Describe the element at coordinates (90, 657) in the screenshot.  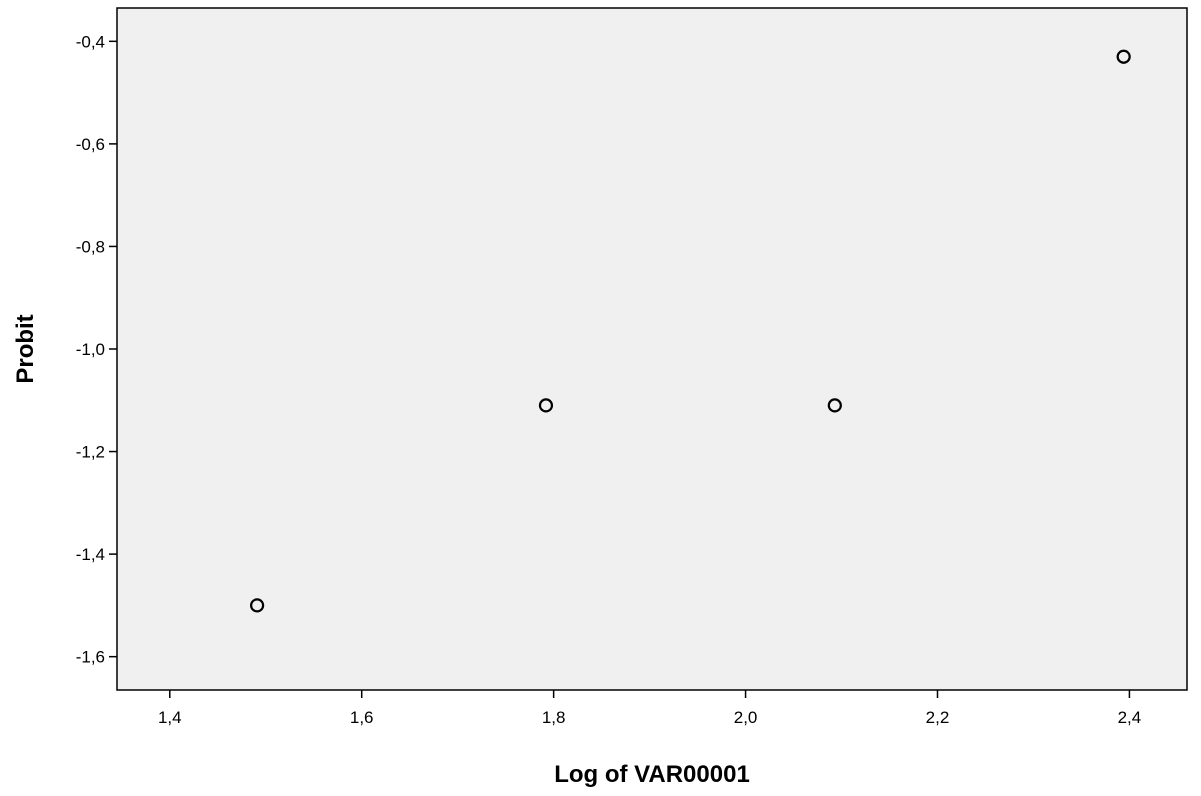
I see `y-tick-label: -1,6` at that location.